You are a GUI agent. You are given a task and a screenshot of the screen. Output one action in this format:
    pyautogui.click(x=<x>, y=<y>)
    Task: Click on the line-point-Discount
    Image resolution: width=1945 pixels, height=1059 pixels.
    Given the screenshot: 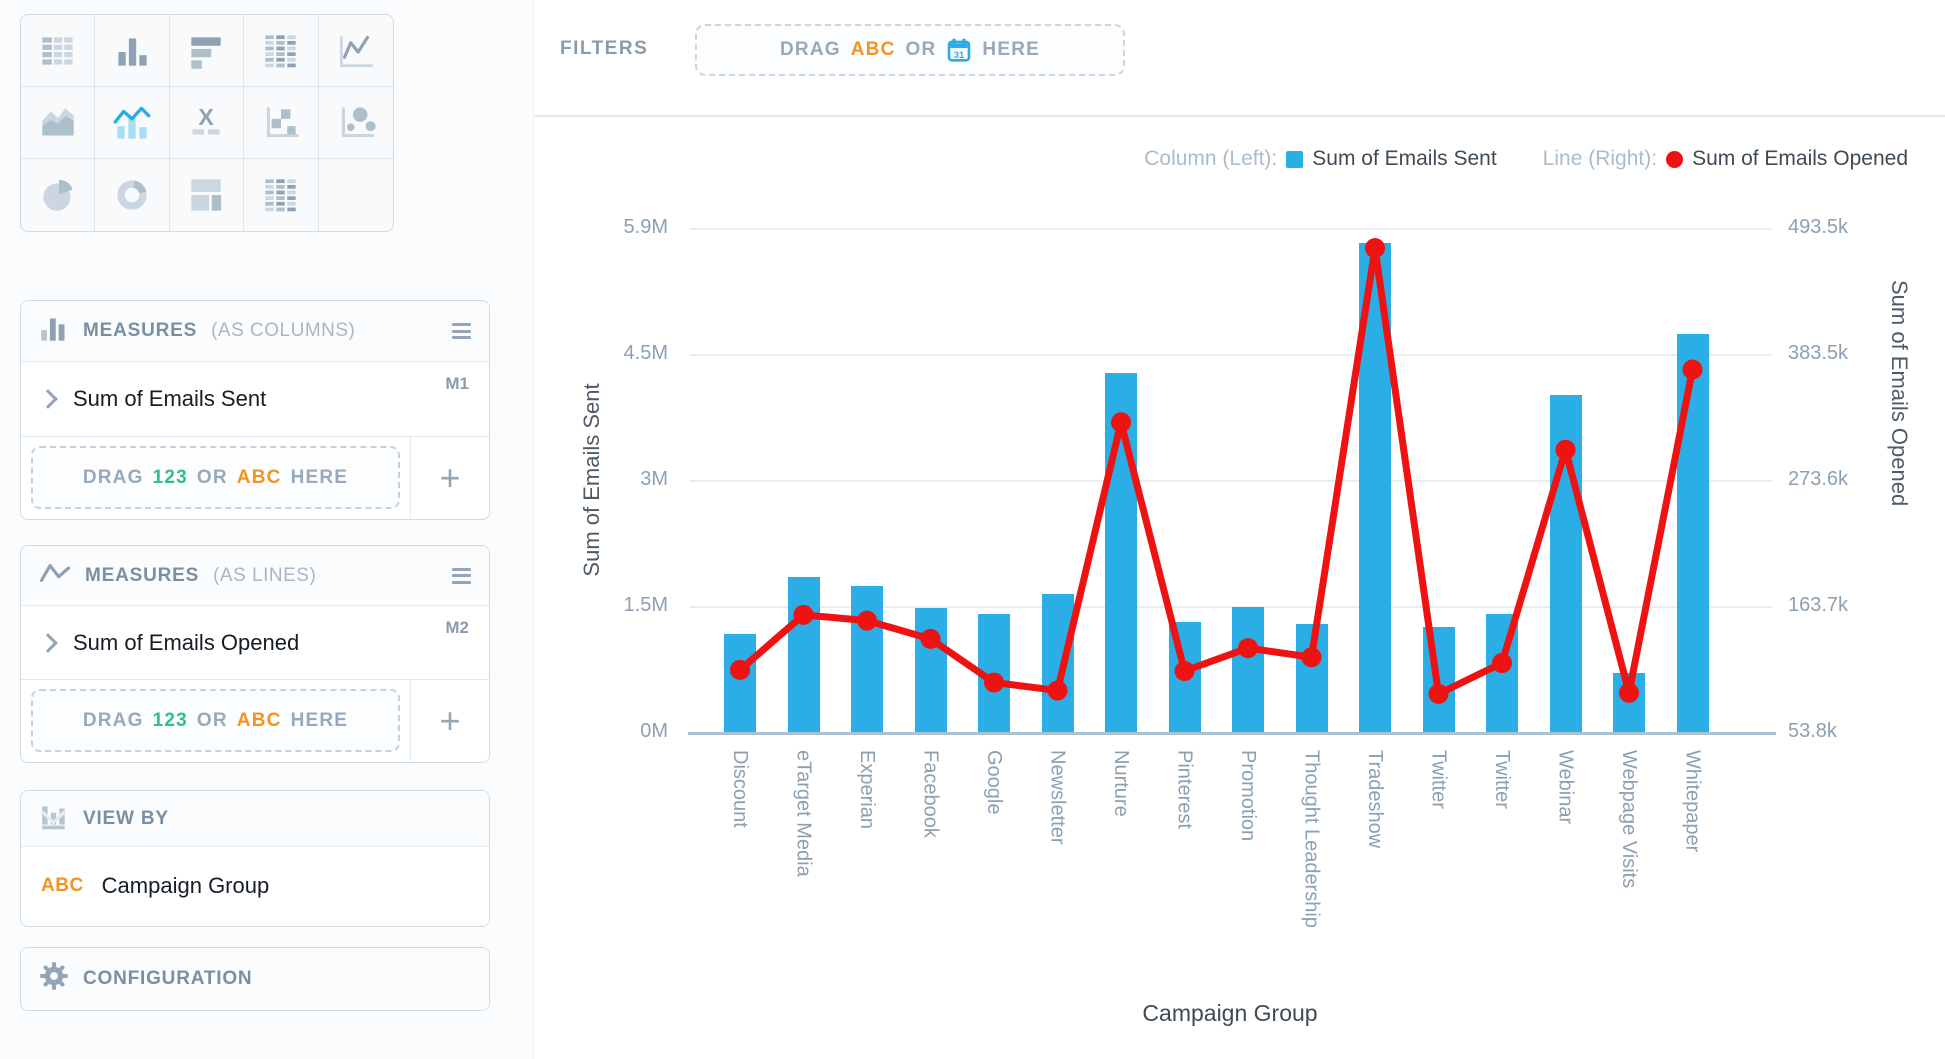 What is the action you would take?
    pyautogui.click(x=740, y=669)
    